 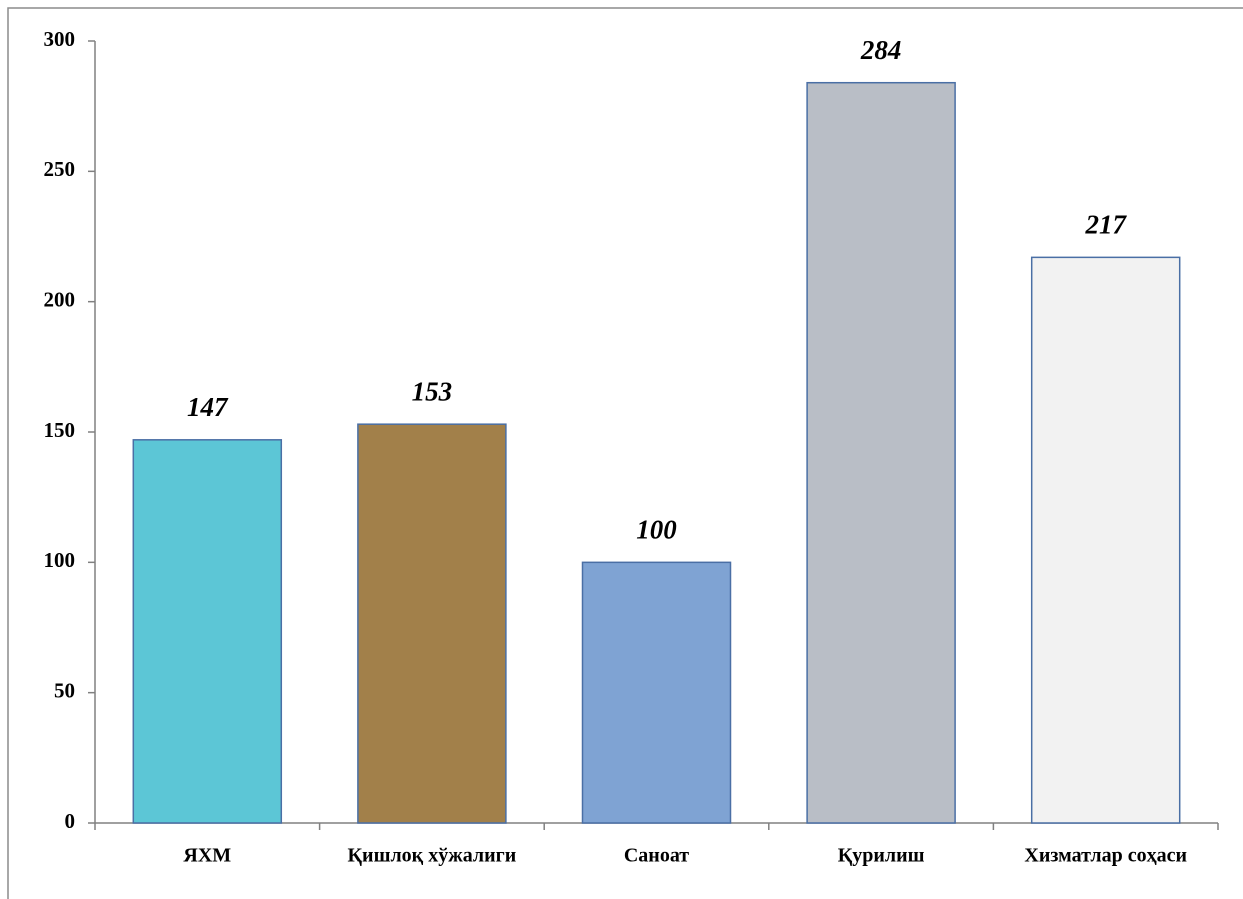 I want to click on x-tick-label: Хизматлар соҳаси, so click(x=1105, y=856).